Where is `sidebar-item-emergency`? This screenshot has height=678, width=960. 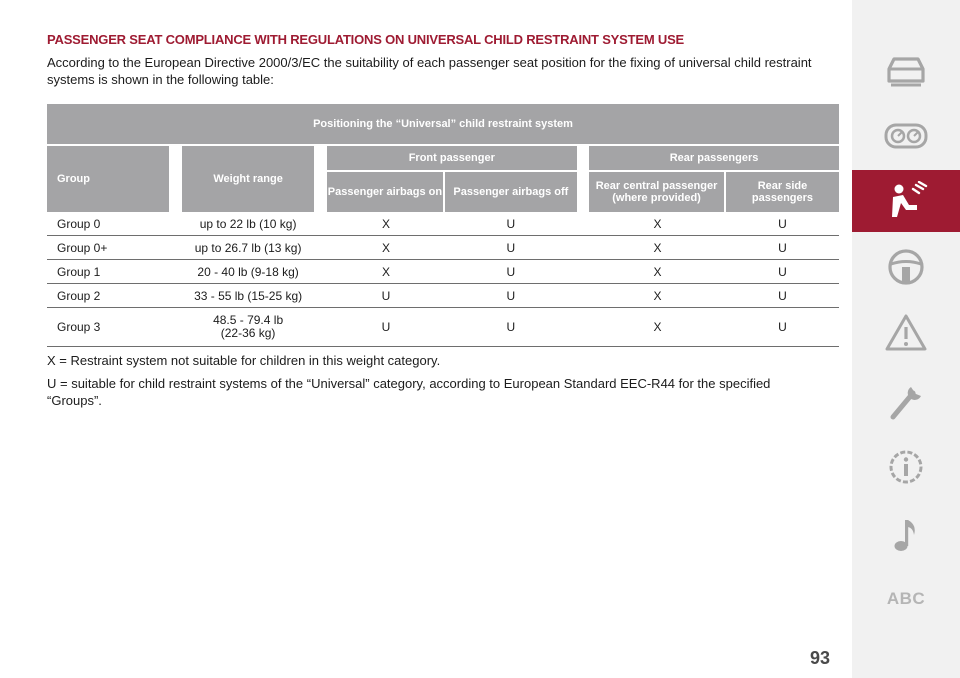 sidebar-item-emergency is located at coordinates (906, 401).